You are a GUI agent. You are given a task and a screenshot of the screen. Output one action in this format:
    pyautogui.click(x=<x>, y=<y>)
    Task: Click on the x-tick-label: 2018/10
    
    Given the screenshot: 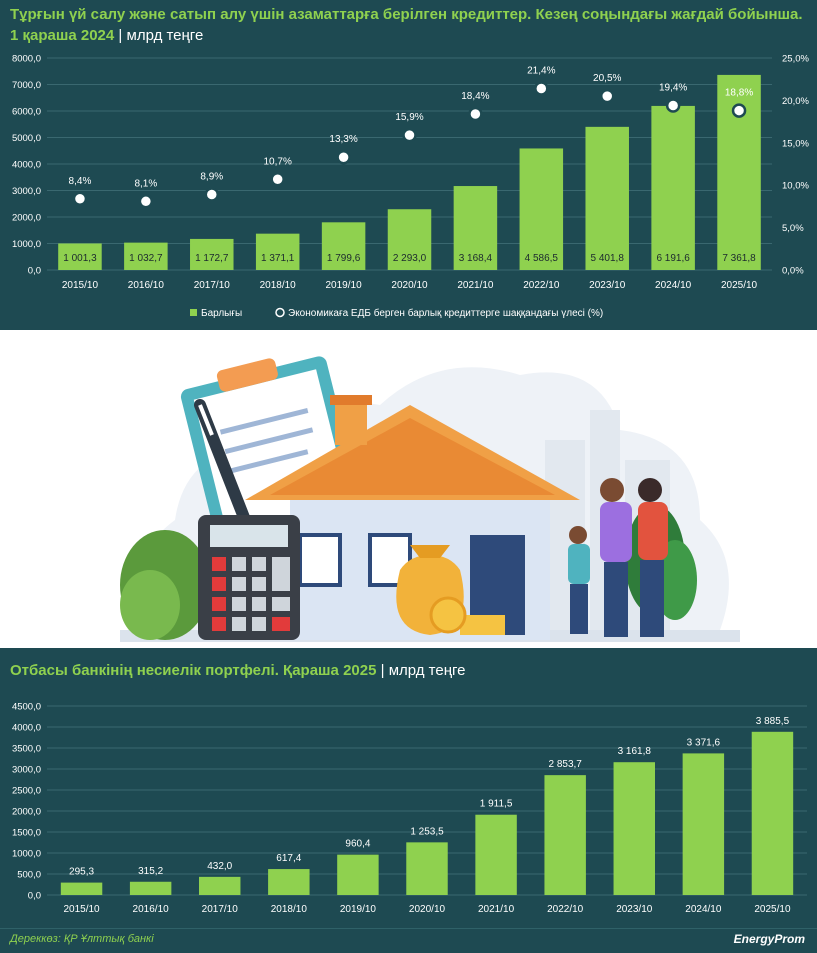 What is the action you would take?
    pyautogui.click(x=278, y=285)
    